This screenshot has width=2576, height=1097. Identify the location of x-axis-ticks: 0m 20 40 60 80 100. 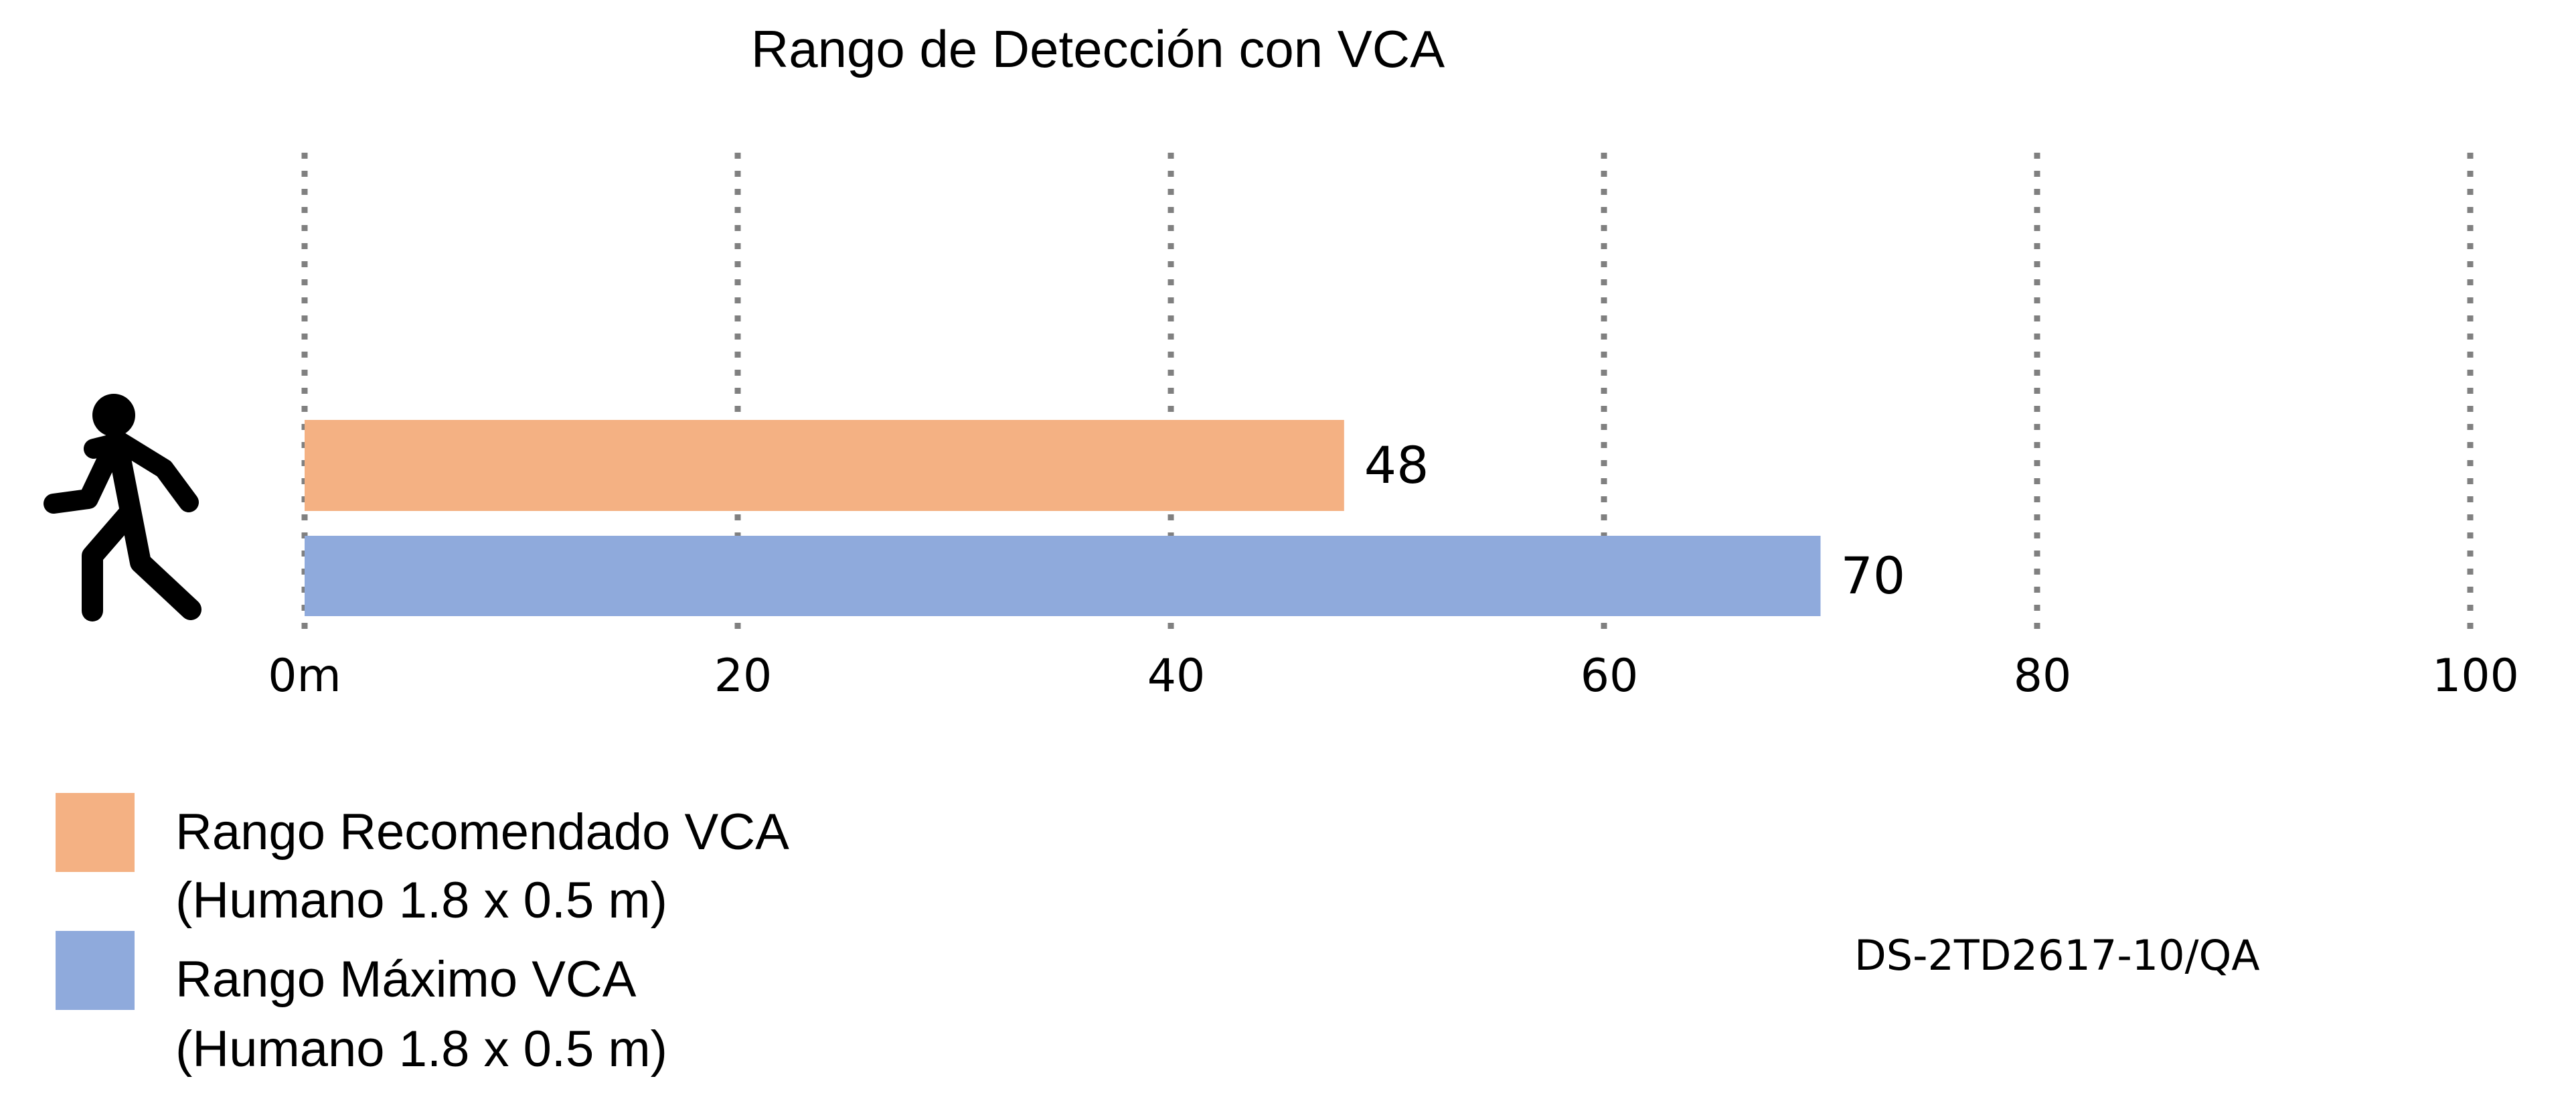
(1394, 676).